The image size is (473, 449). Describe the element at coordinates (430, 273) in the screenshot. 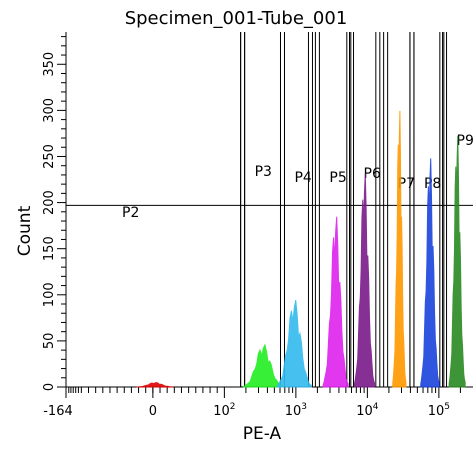

I see `histogram-peak-p8` at that location.